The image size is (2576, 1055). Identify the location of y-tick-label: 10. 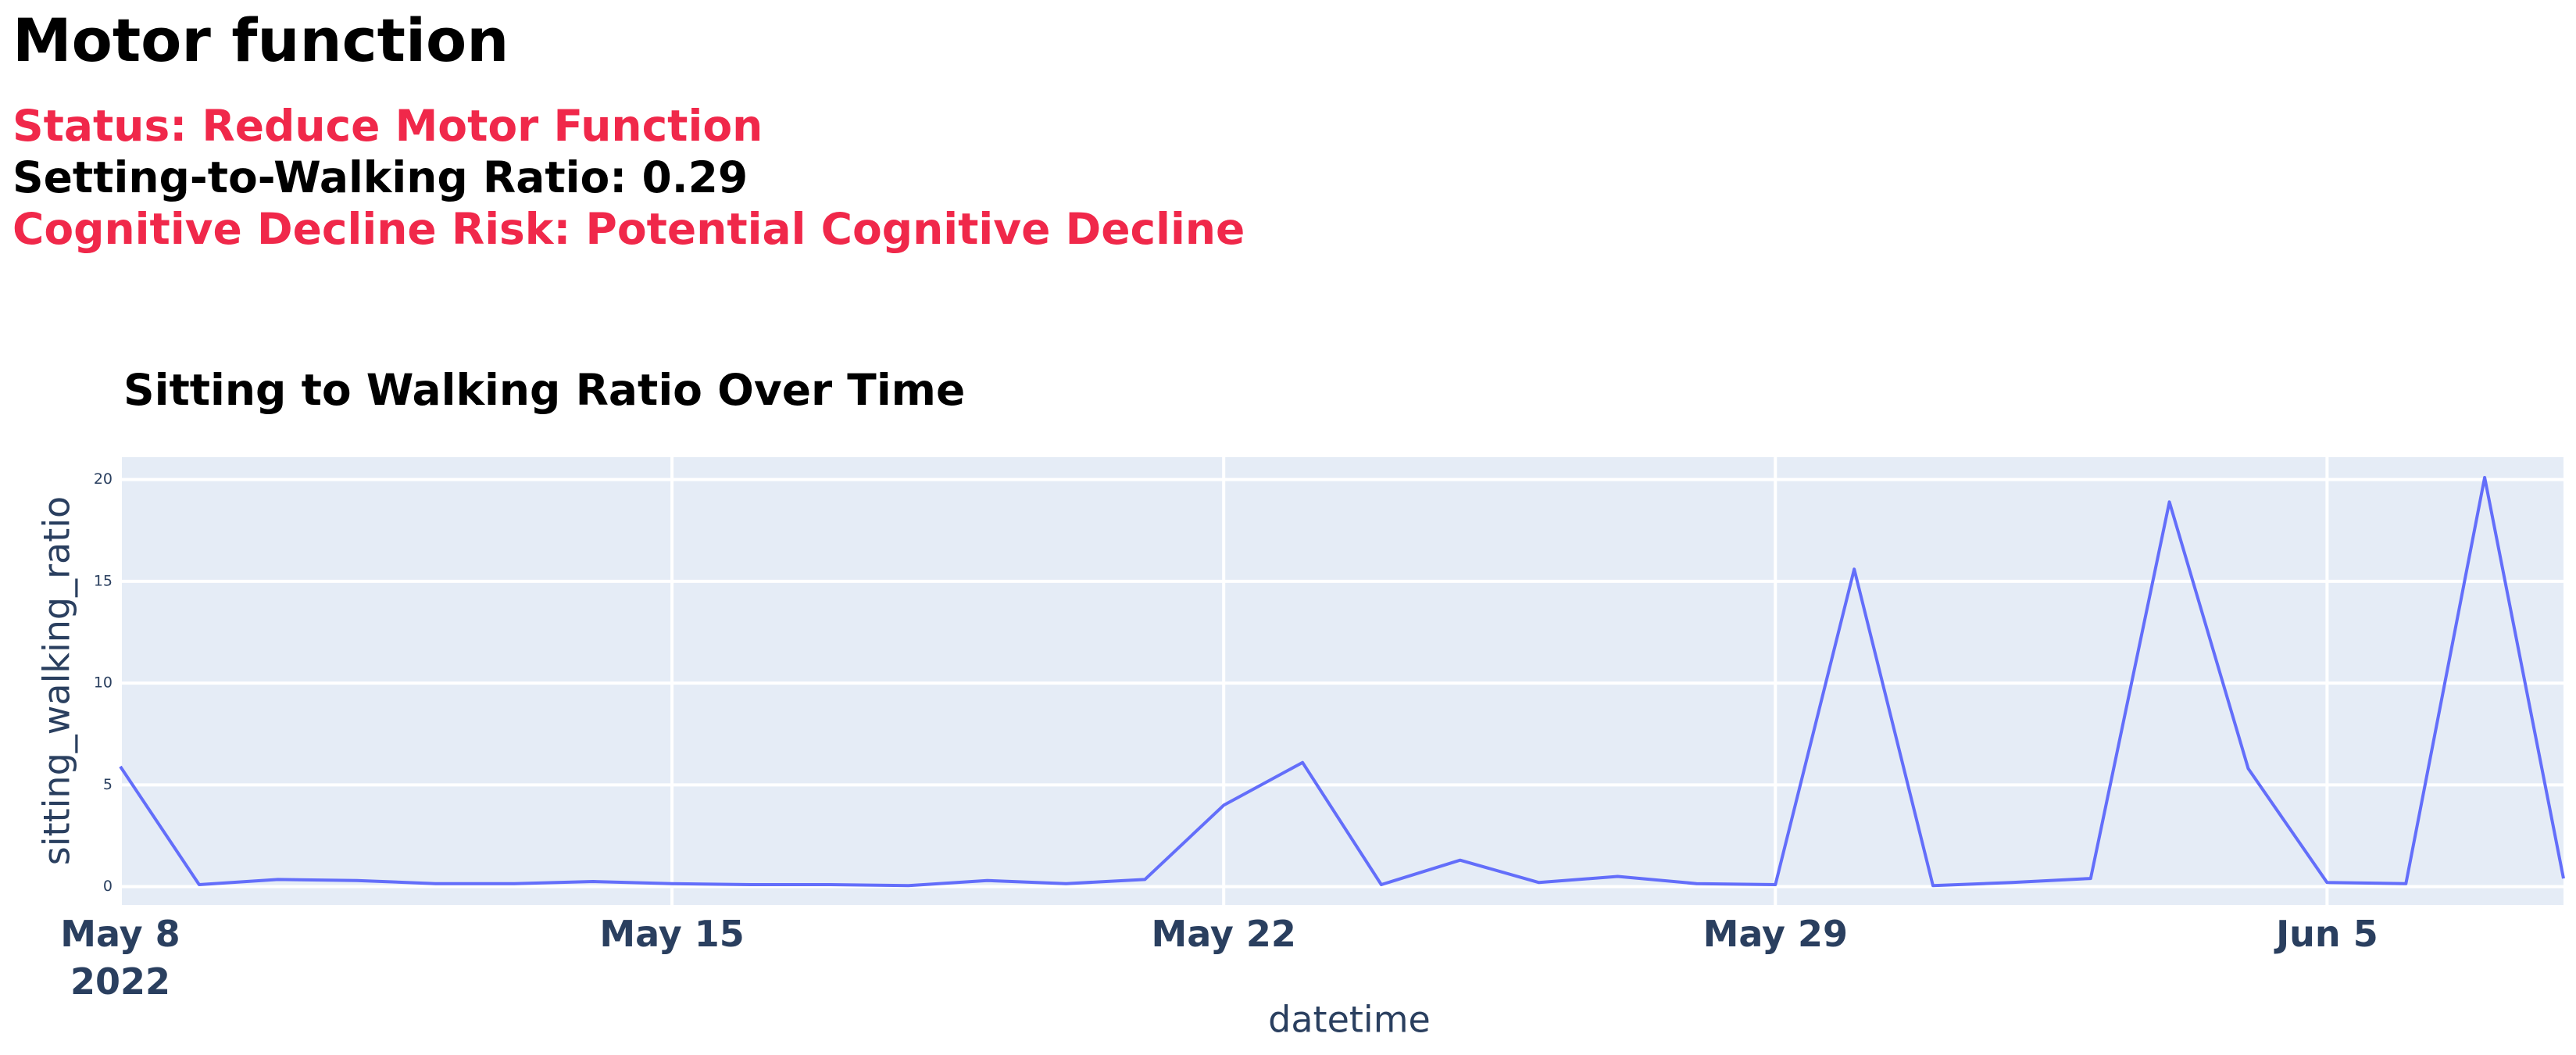
(103, 683).